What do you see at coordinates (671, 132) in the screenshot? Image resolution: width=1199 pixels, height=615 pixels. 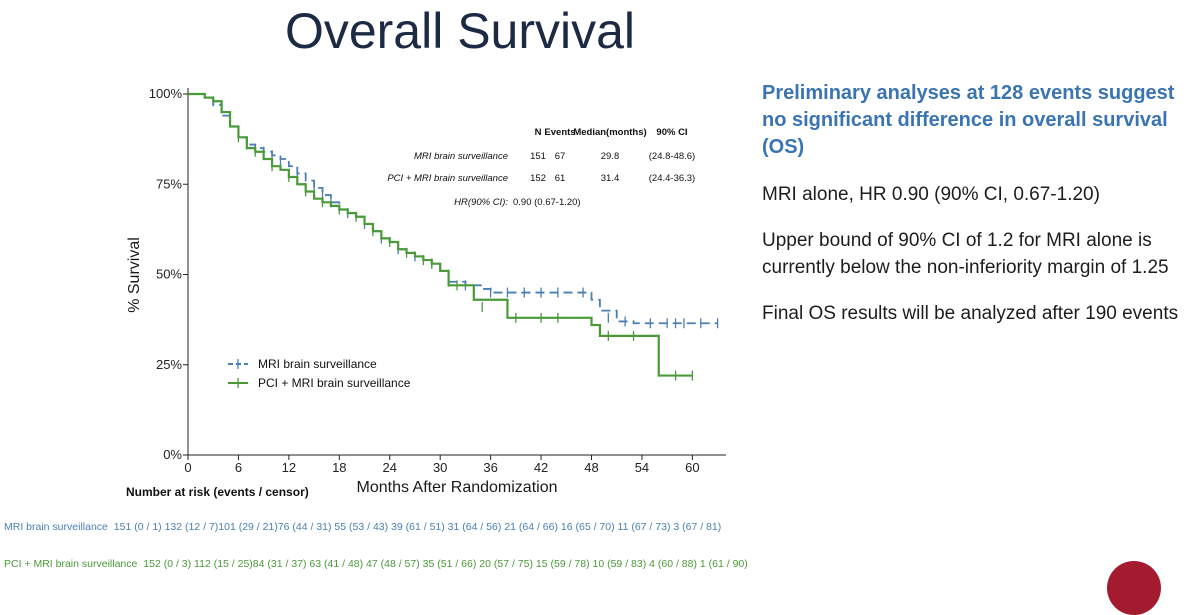 I see `table-header: 90% CI` at bounding box center [671, 132].